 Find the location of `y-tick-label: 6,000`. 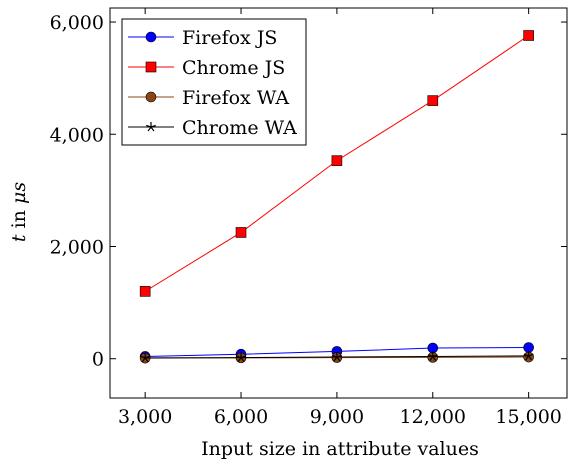

y-tick-label: 6,000 is located at coordinates (77, 23).